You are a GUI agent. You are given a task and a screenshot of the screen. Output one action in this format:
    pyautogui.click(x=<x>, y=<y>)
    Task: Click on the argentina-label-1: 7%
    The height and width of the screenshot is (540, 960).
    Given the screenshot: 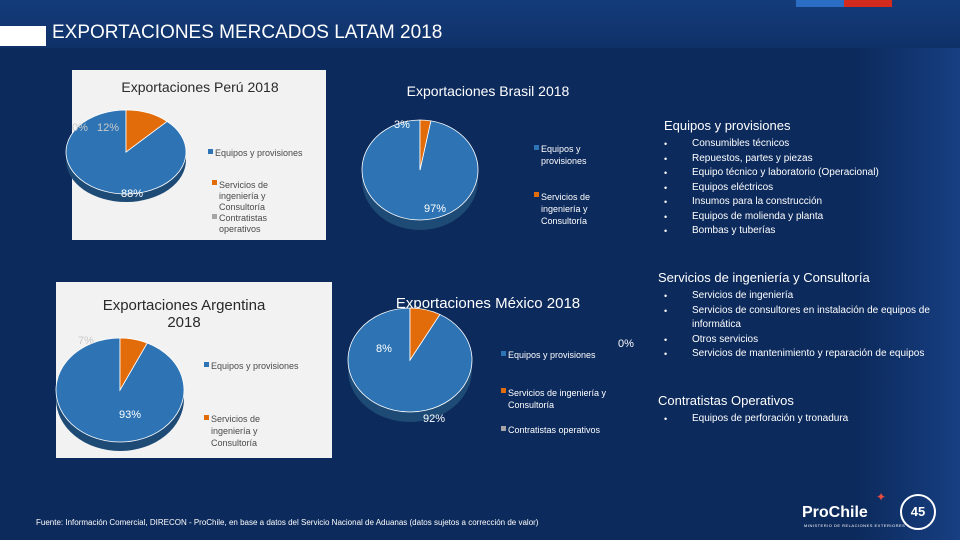 What is the action you would take?
    pyautogui.click(x=86, y=341)
    